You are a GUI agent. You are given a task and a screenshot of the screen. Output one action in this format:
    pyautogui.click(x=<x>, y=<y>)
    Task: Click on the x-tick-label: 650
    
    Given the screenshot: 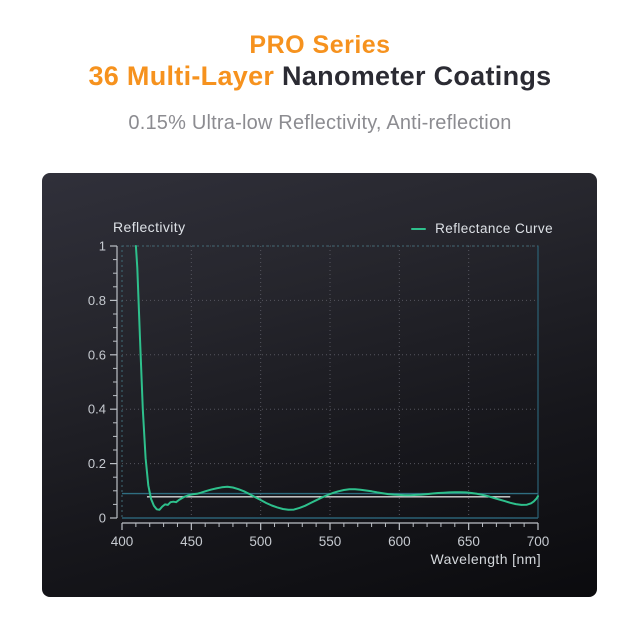 What is the action you would take?
    pyautogui.click(x=468, y=541)
    